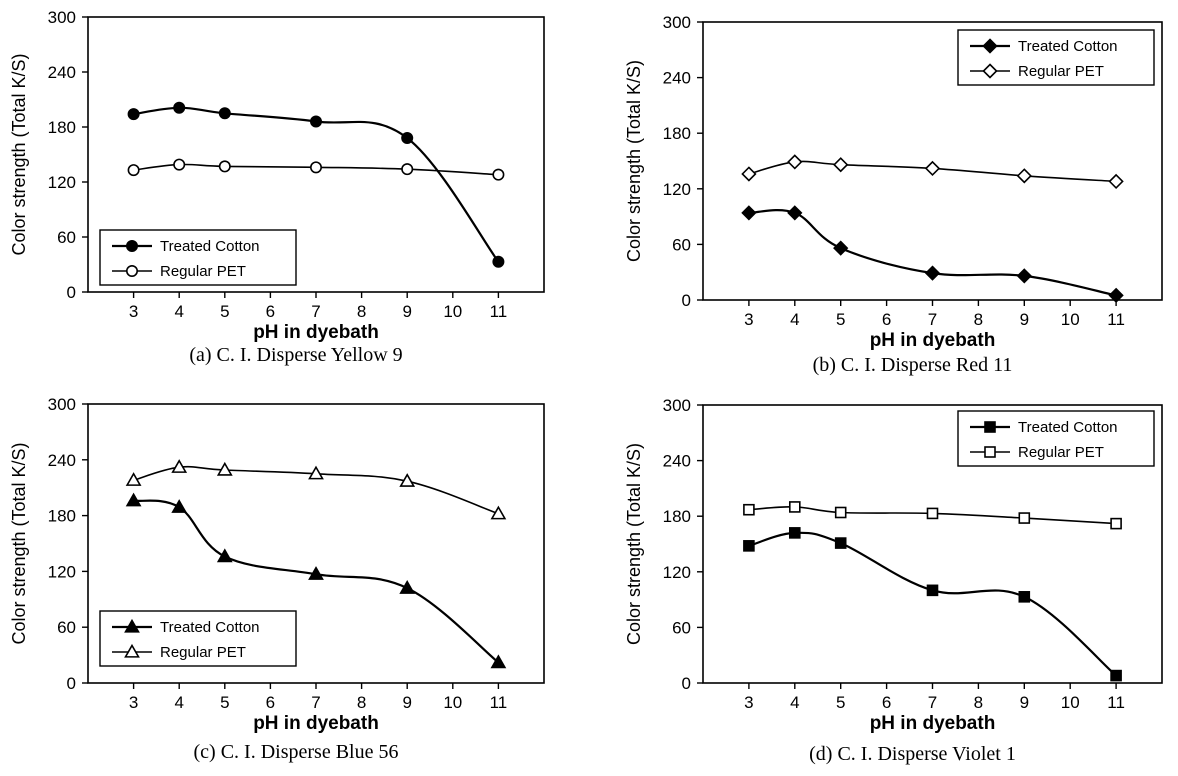 Image resolution: width=1178 pixels, height=776 pixels. Describe the element at coordinates (912, 754) in the screenshot. I see `panel-caption: (d) C. I. Disperse Violet 1` at that location.